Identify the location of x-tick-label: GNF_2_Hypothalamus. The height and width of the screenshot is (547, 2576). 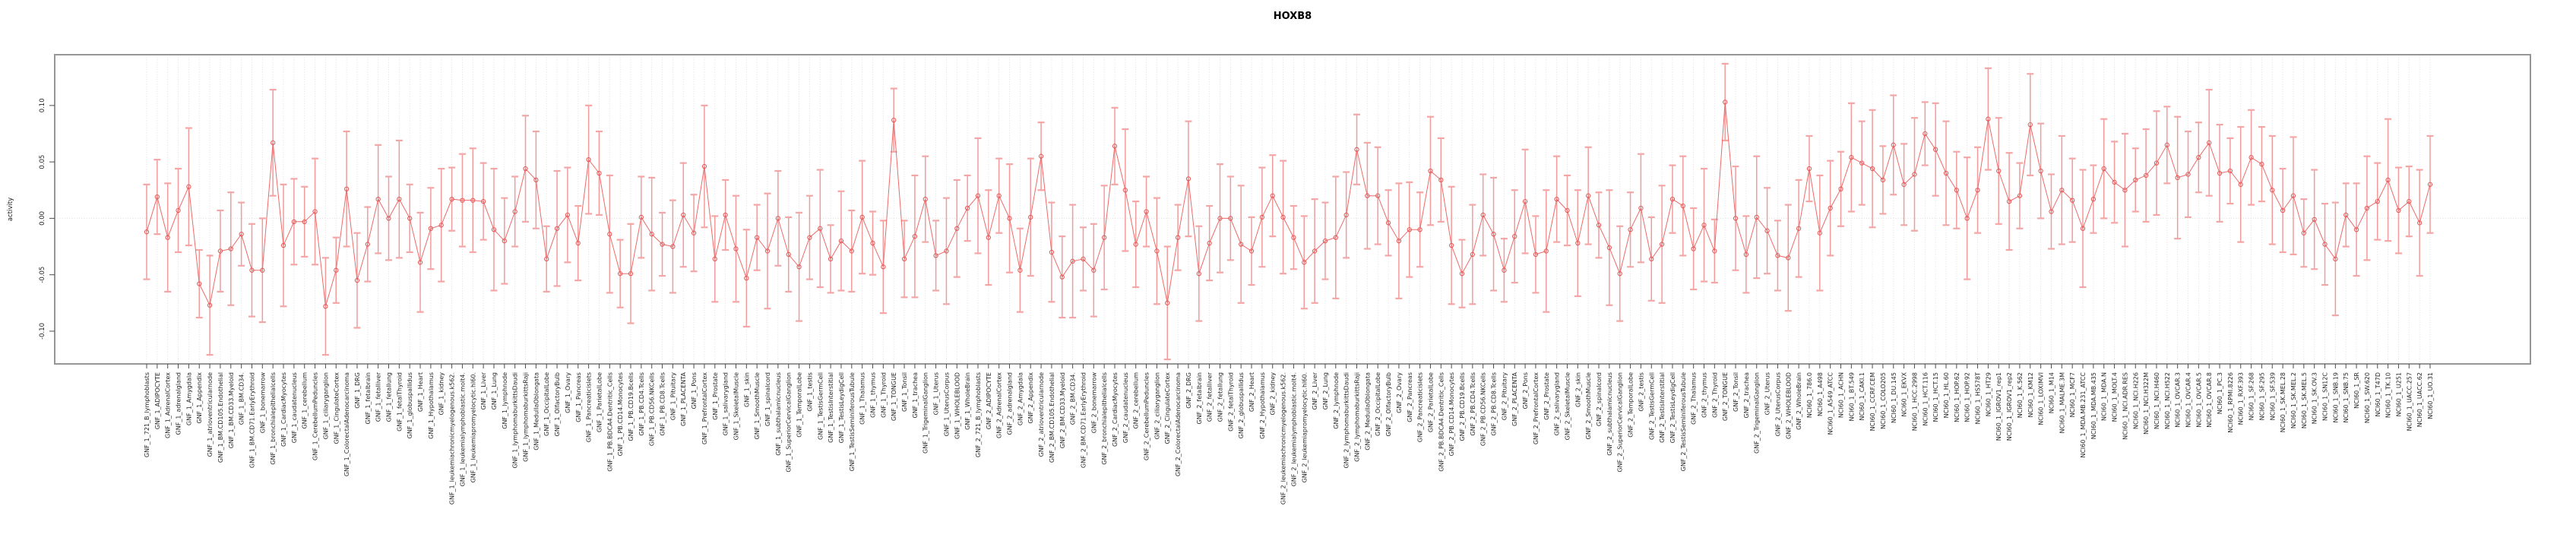
(1262, 405).